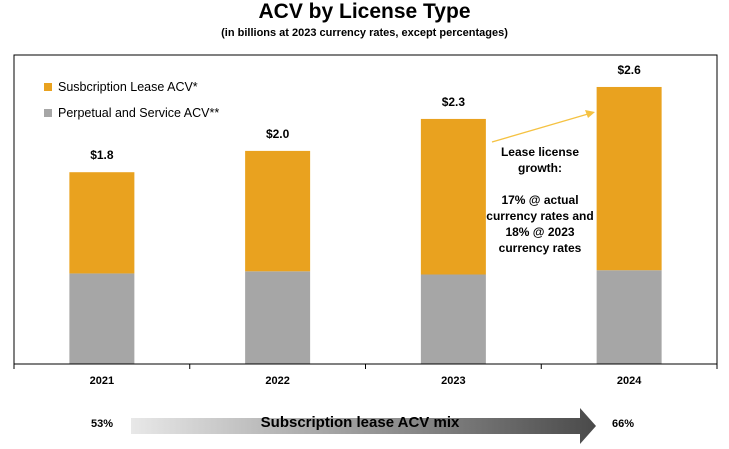 The width and height of the screenshot is (729, 449). I want to click on annotation-line: 17% @ actual, so click(540, 200).